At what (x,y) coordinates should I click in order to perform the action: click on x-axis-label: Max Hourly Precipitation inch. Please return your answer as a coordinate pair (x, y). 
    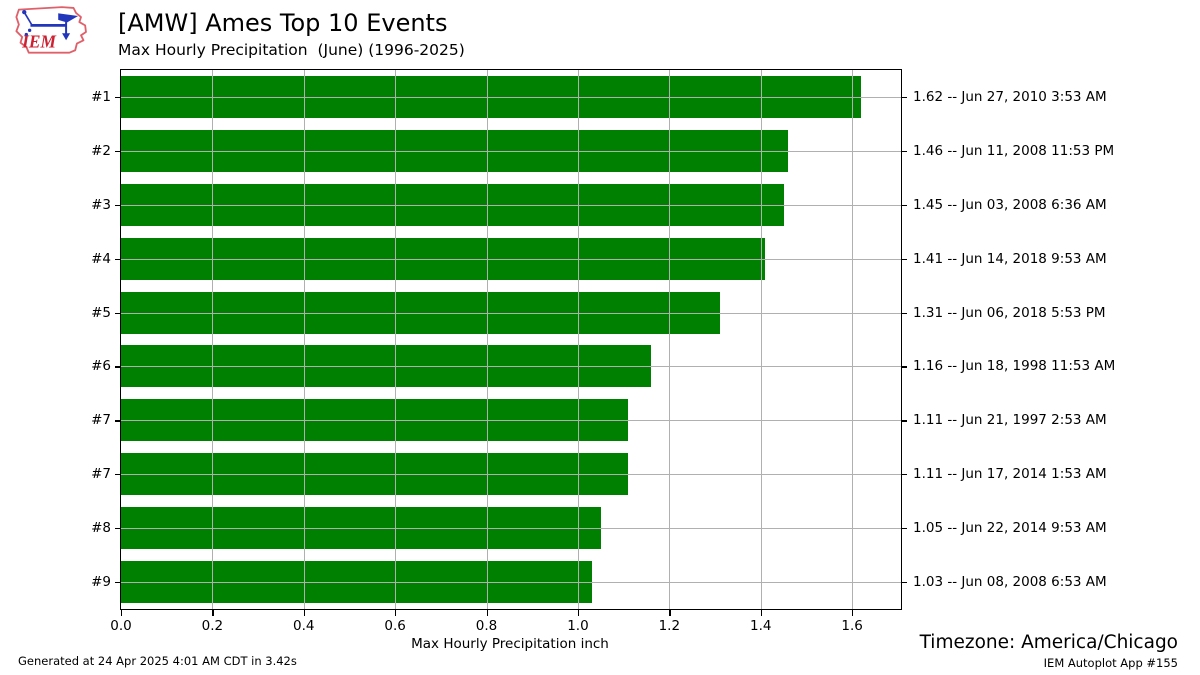
    Looking at the image, I should click on (510, 644).